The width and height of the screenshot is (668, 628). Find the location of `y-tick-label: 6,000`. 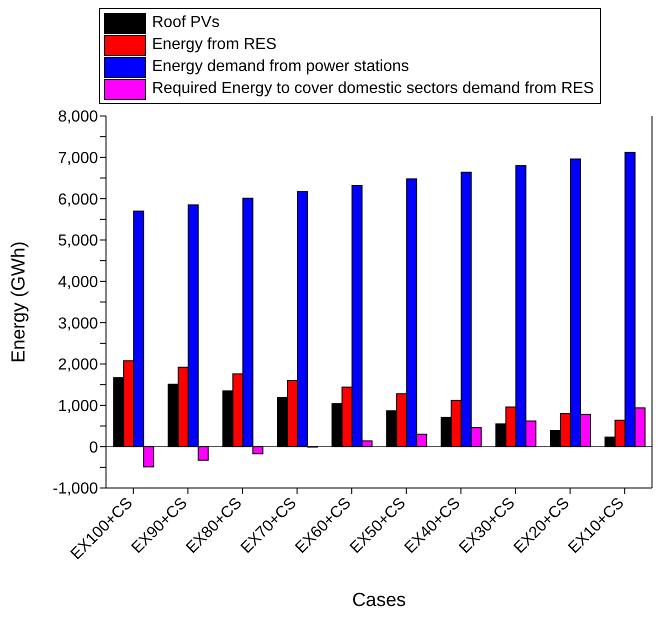

y-tick-label: 6,000 is located at coordinates (78, 199).